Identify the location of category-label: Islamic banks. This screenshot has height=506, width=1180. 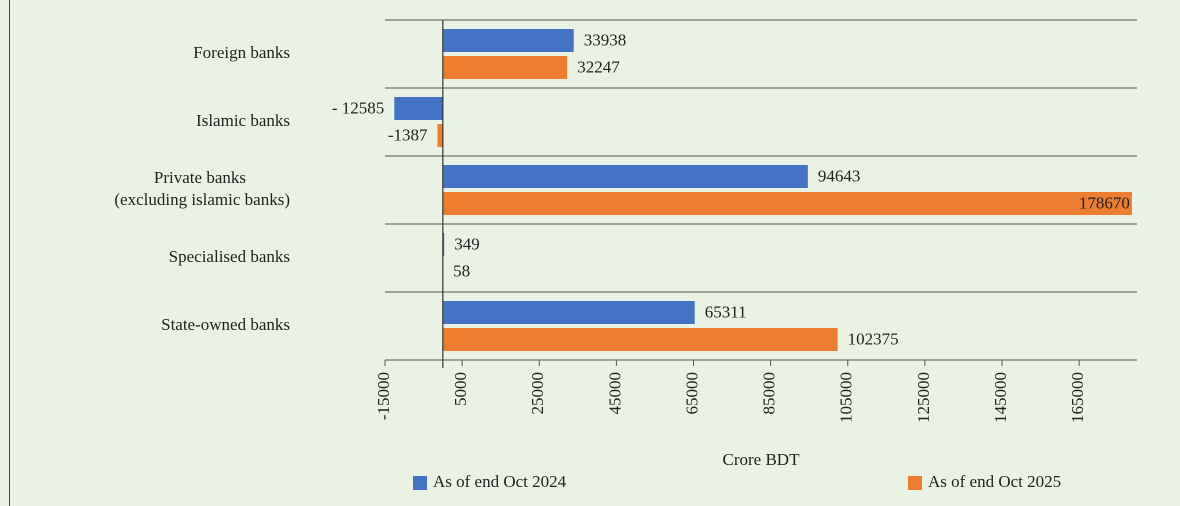
(243, 120).